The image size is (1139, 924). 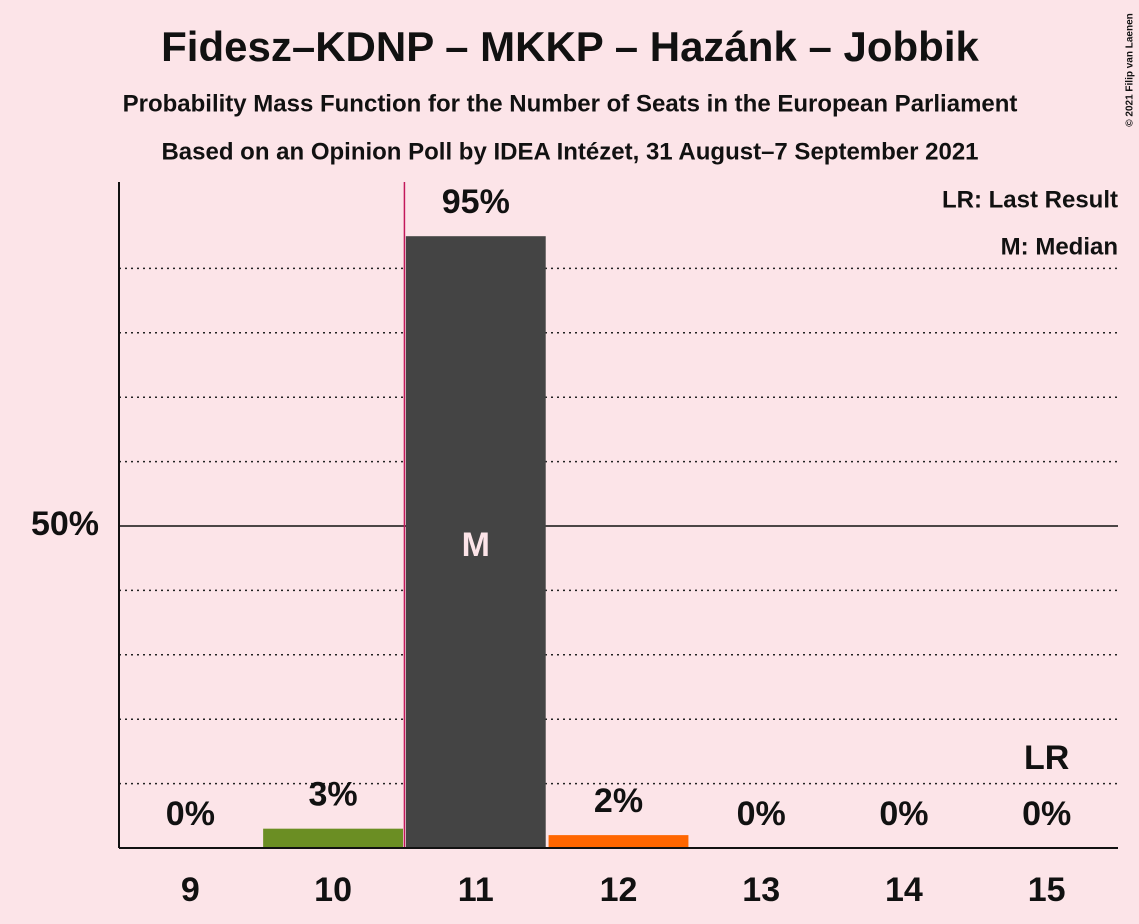 I want to click on x-tick-label: 10, so click(x=333, y=890).